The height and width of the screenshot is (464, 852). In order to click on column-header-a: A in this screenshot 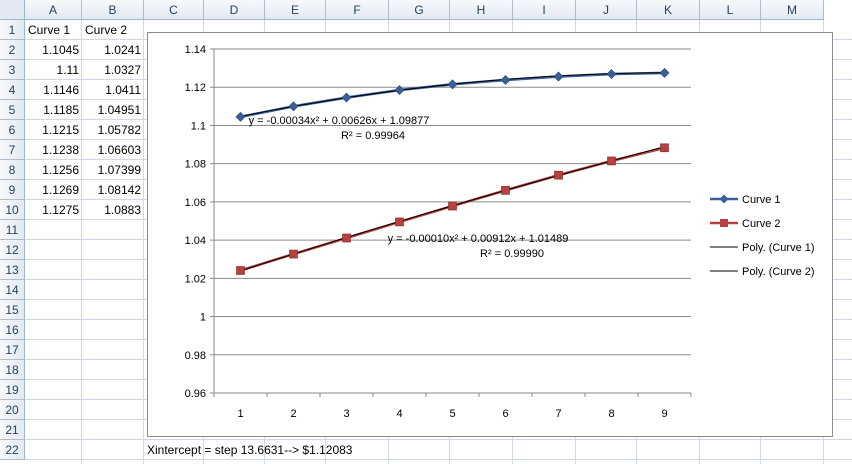, I will do `click(53, 10)`.